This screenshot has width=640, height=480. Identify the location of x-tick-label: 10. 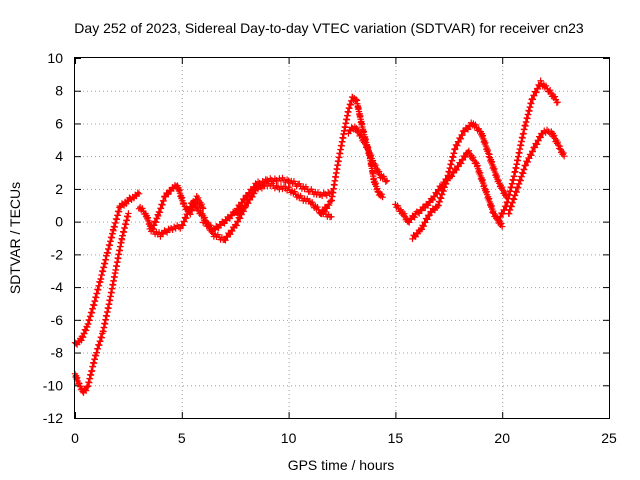
(289, 438).